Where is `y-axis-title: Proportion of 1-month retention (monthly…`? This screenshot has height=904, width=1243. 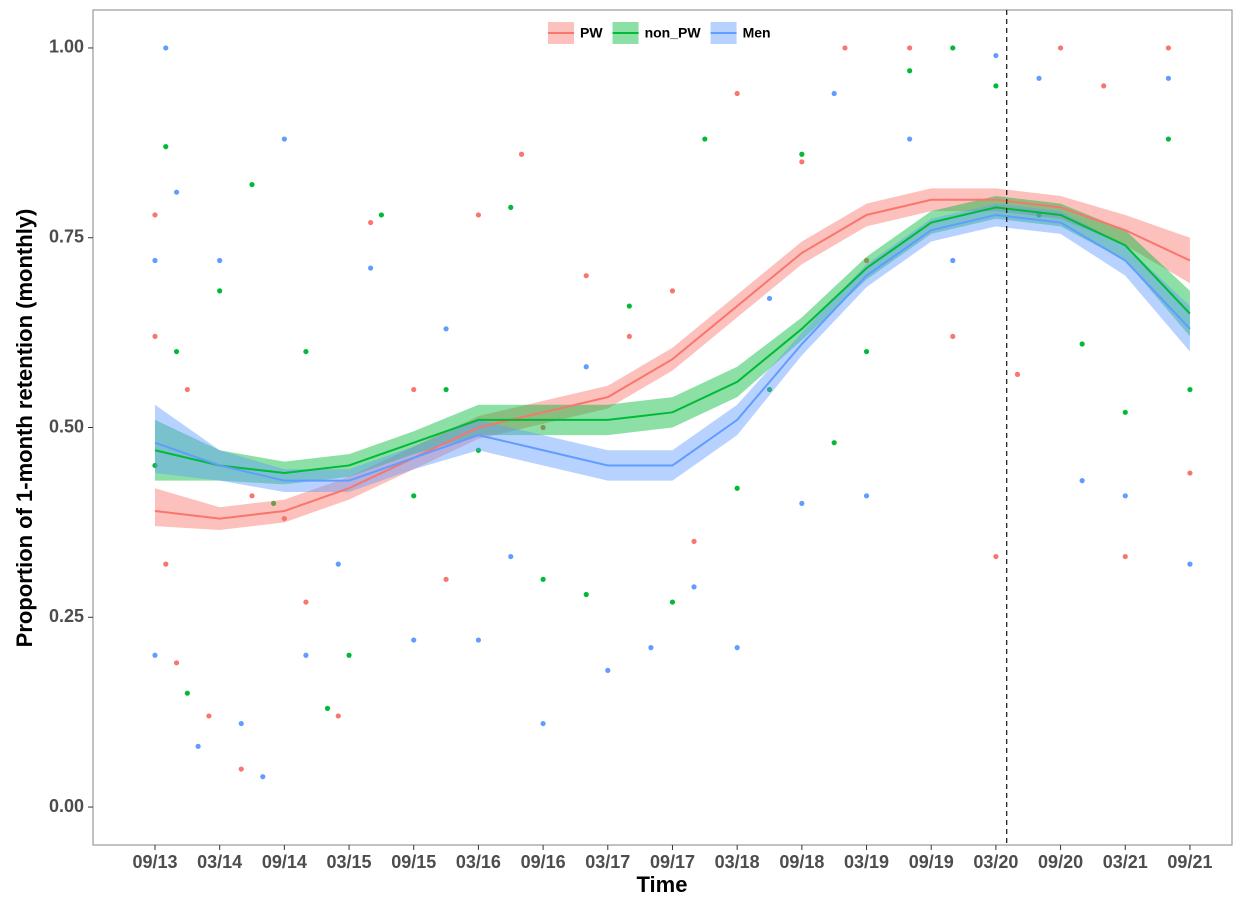 y-axis-title: Proportion of 1-month retention (monthly… is located at coordinates (24, 428).